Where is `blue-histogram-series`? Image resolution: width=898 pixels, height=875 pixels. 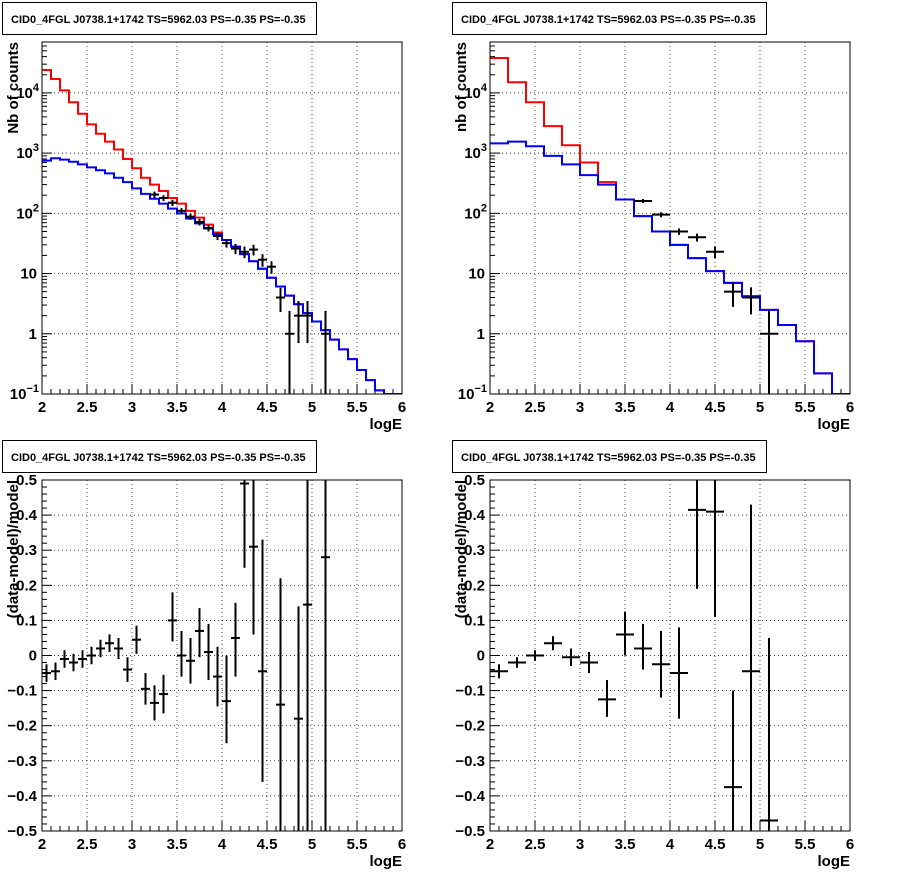 blue-histogram-series is located at coordinates (670, 267).